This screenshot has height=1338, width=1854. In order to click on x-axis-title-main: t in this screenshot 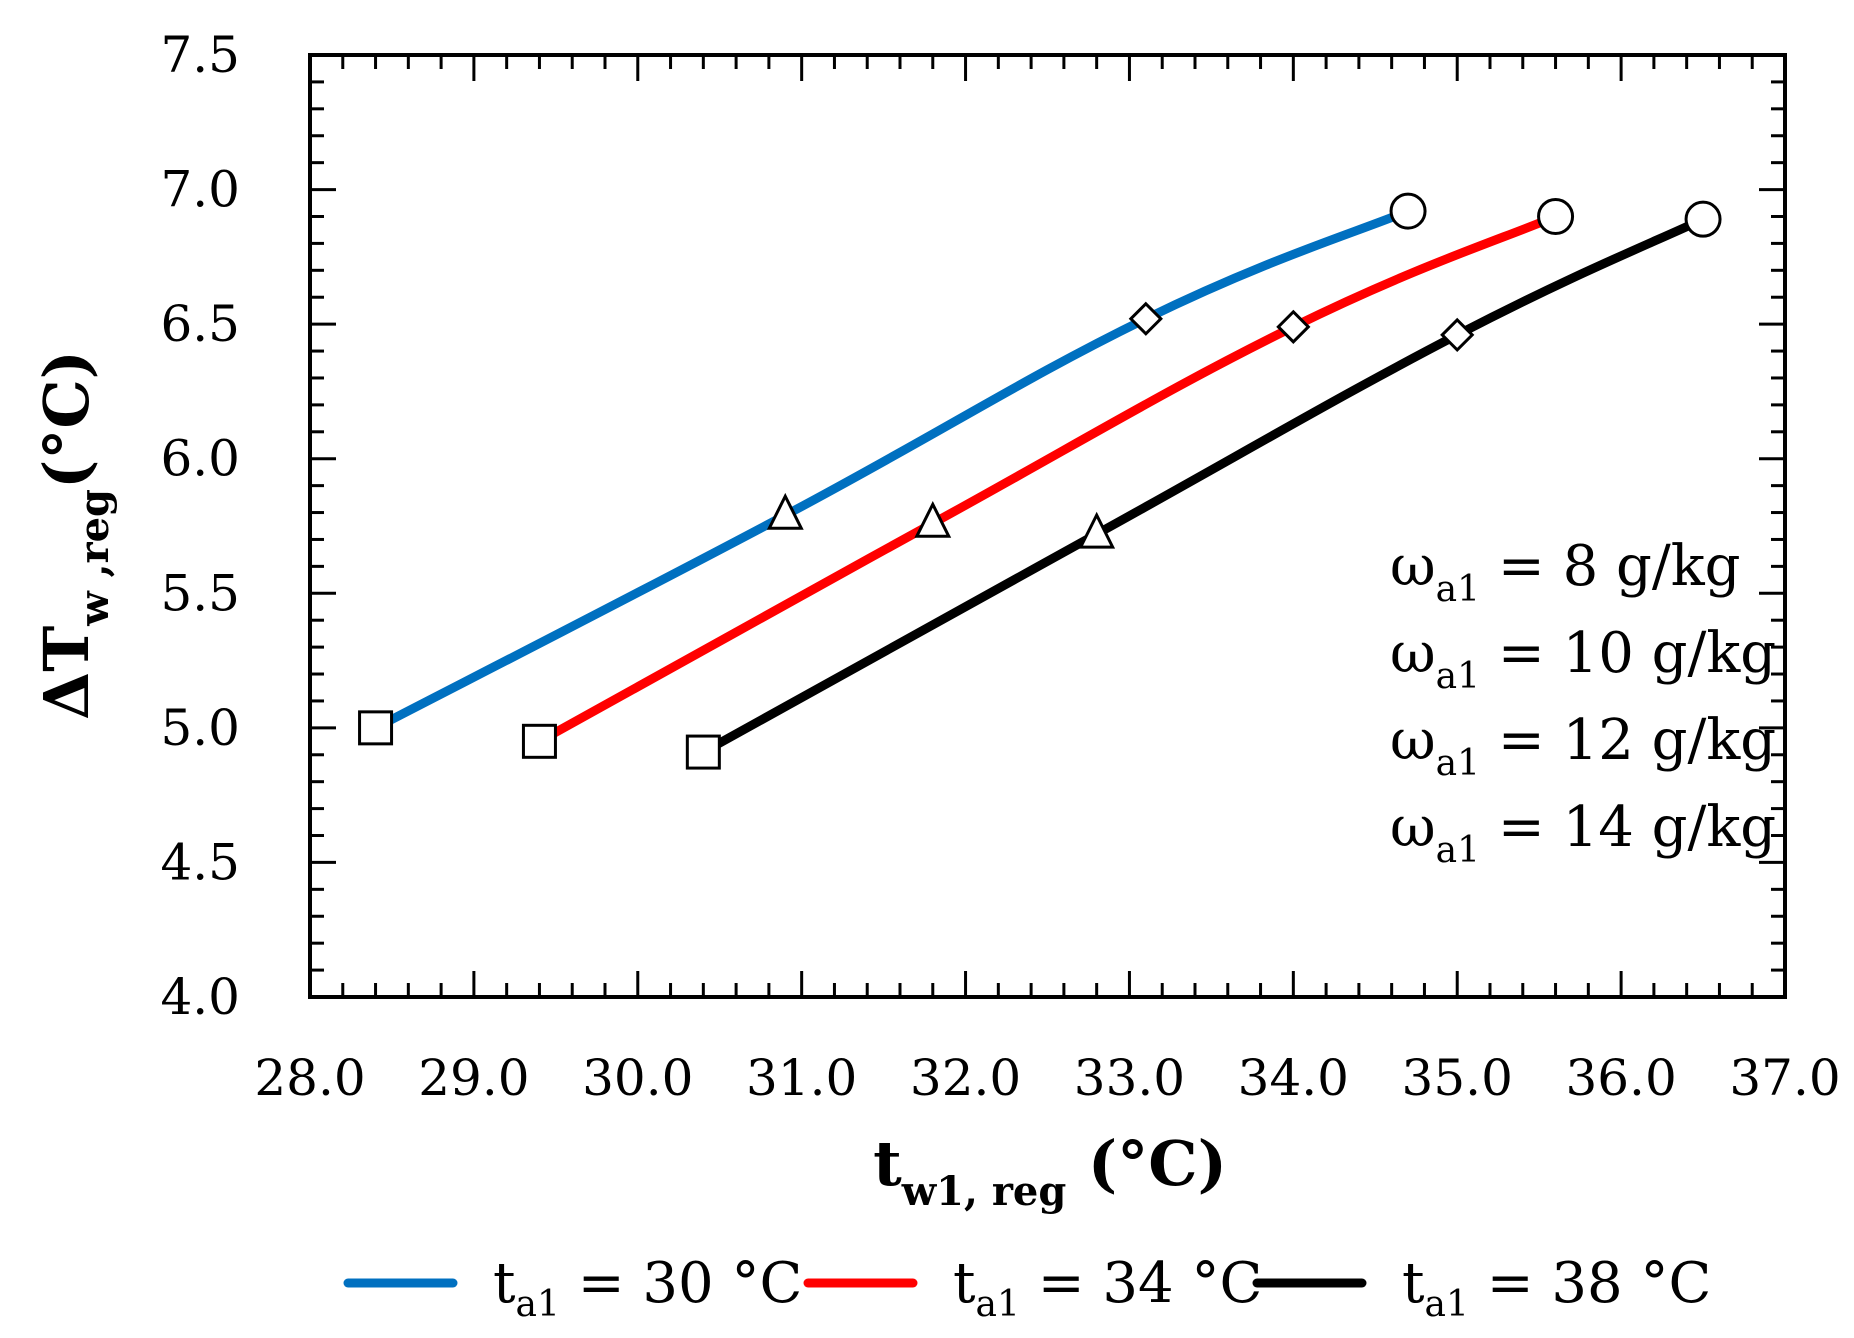, I will do `click(887, 1163)`.